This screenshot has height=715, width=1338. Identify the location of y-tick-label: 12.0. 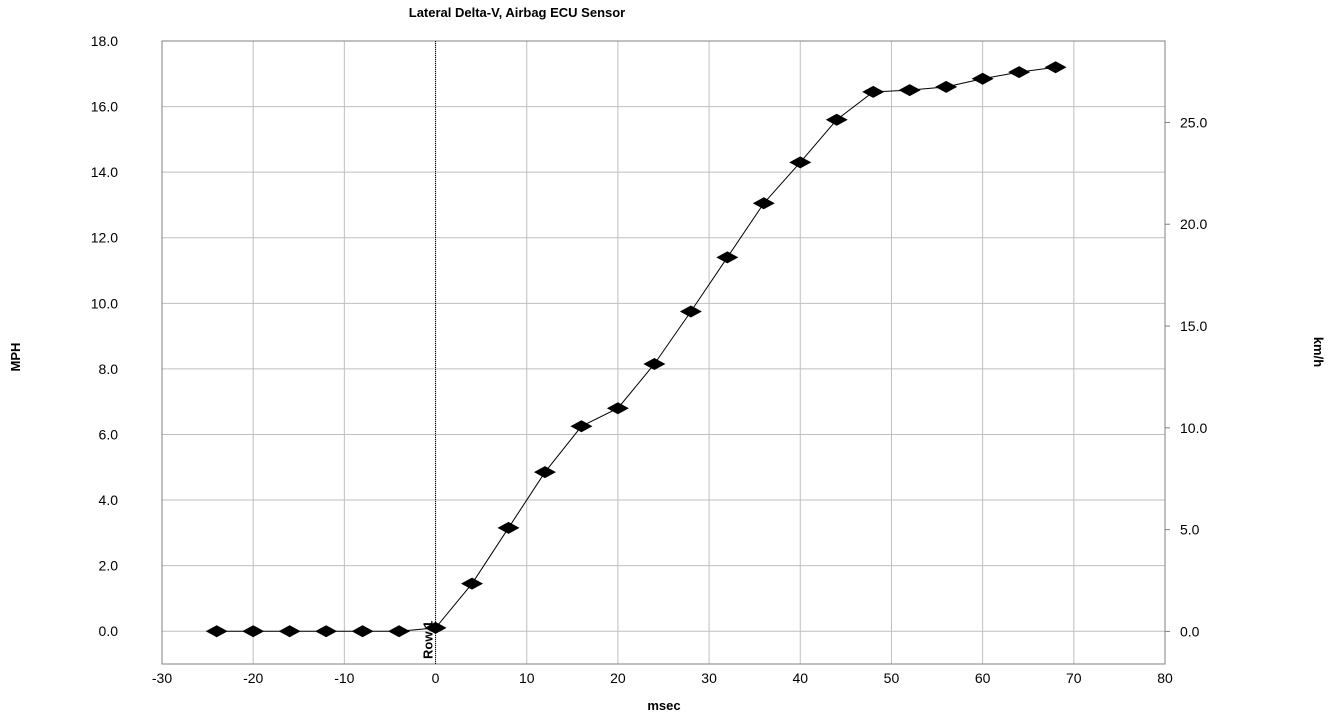
(104, 238).